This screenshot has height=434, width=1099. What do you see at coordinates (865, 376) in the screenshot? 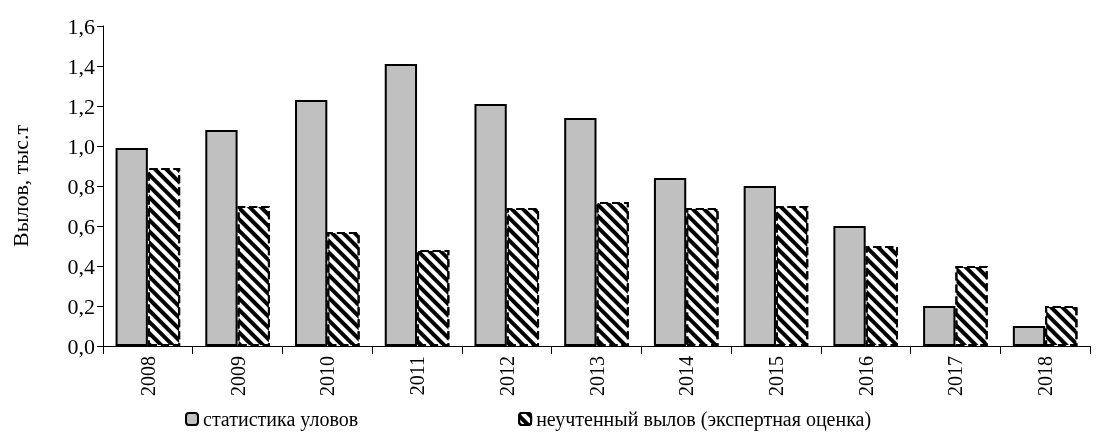
I see `x-tick-label: 2016` at bounding box center [865, 376].